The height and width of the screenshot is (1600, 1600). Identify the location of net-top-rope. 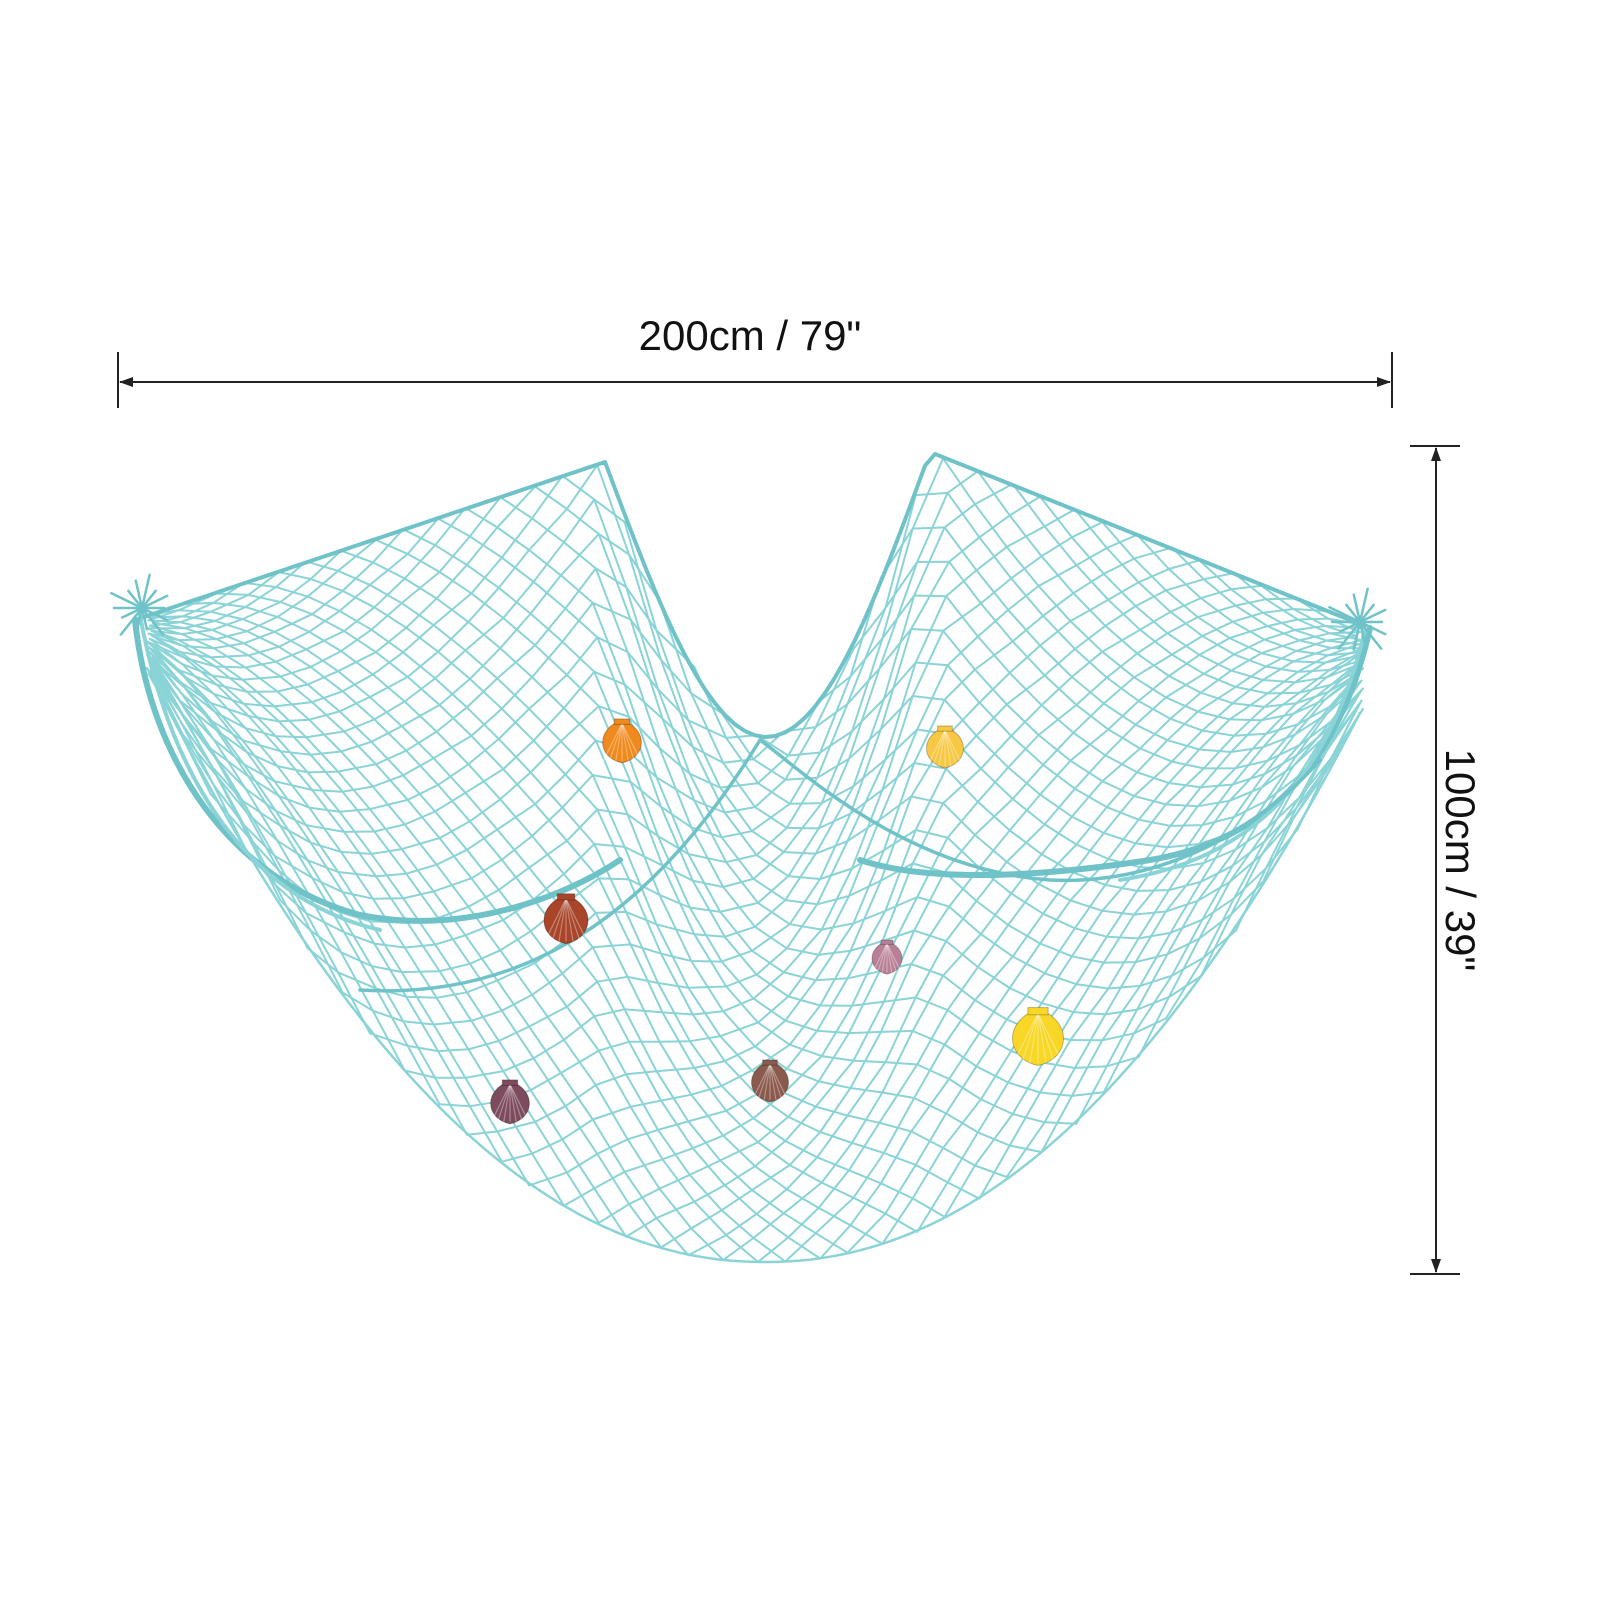
(750, 595).